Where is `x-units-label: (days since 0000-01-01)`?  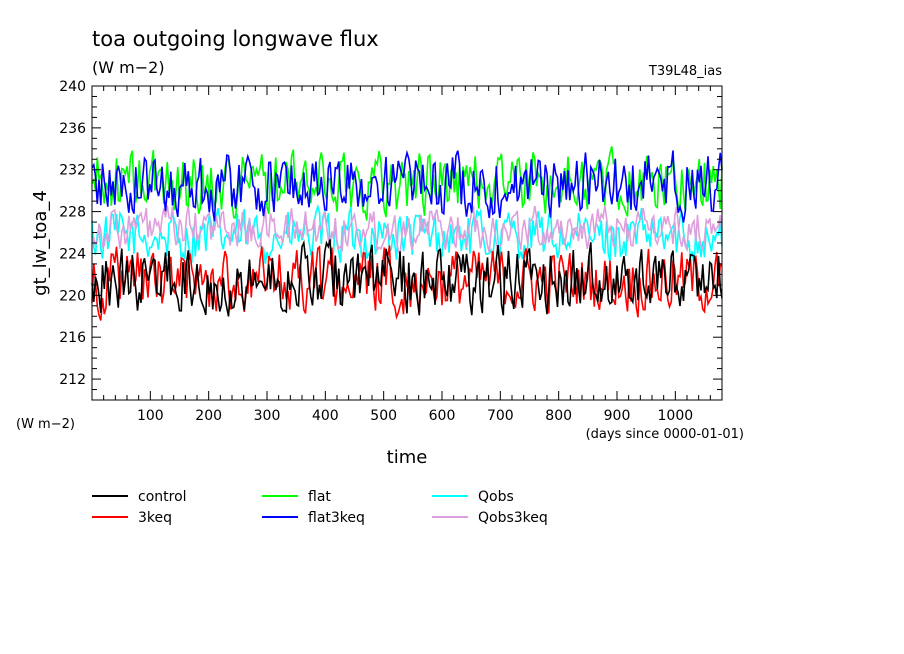
x-units-label: (days since 0000-01-01) is located at coordinates (665, 434).